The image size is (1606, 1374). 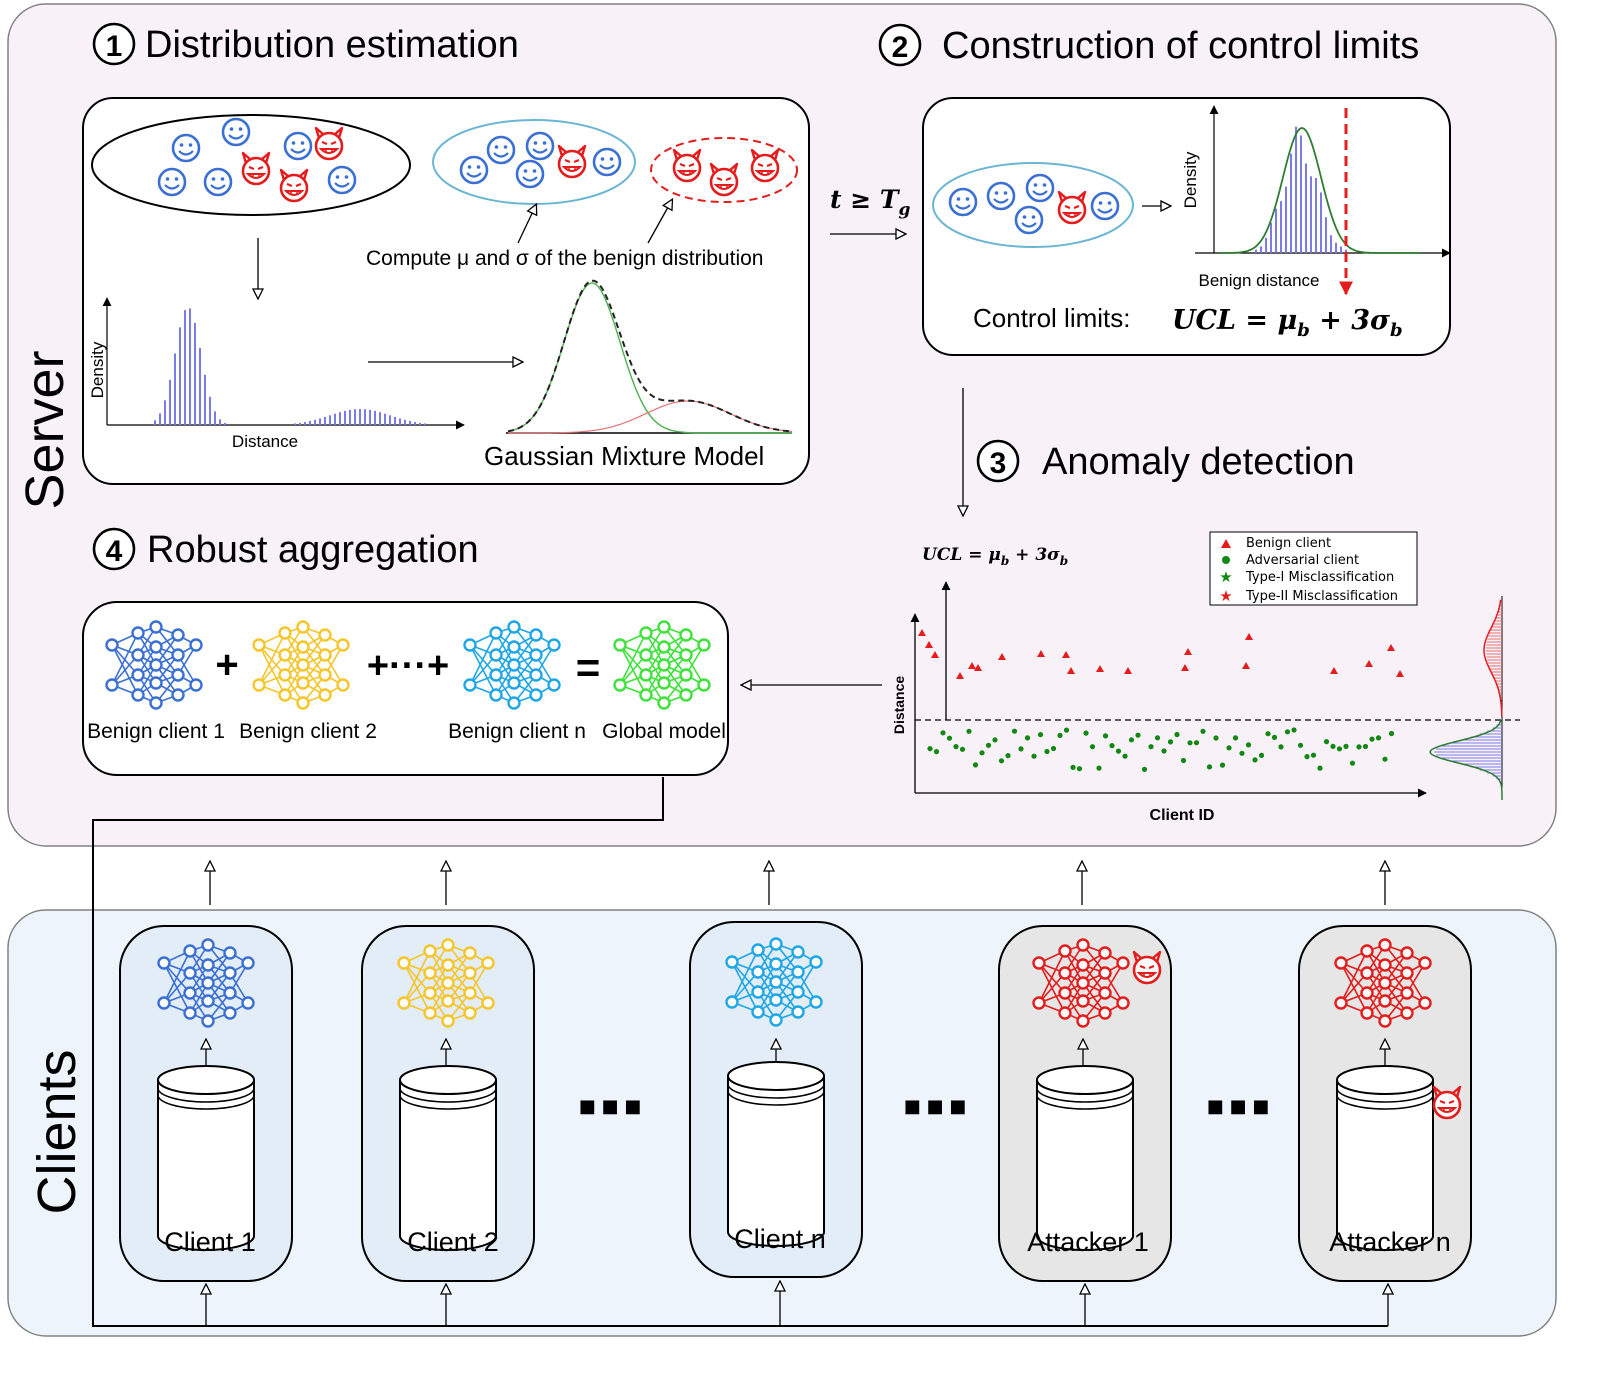 I want to click on clients-label: Clients, so click(x=57, y=1131).